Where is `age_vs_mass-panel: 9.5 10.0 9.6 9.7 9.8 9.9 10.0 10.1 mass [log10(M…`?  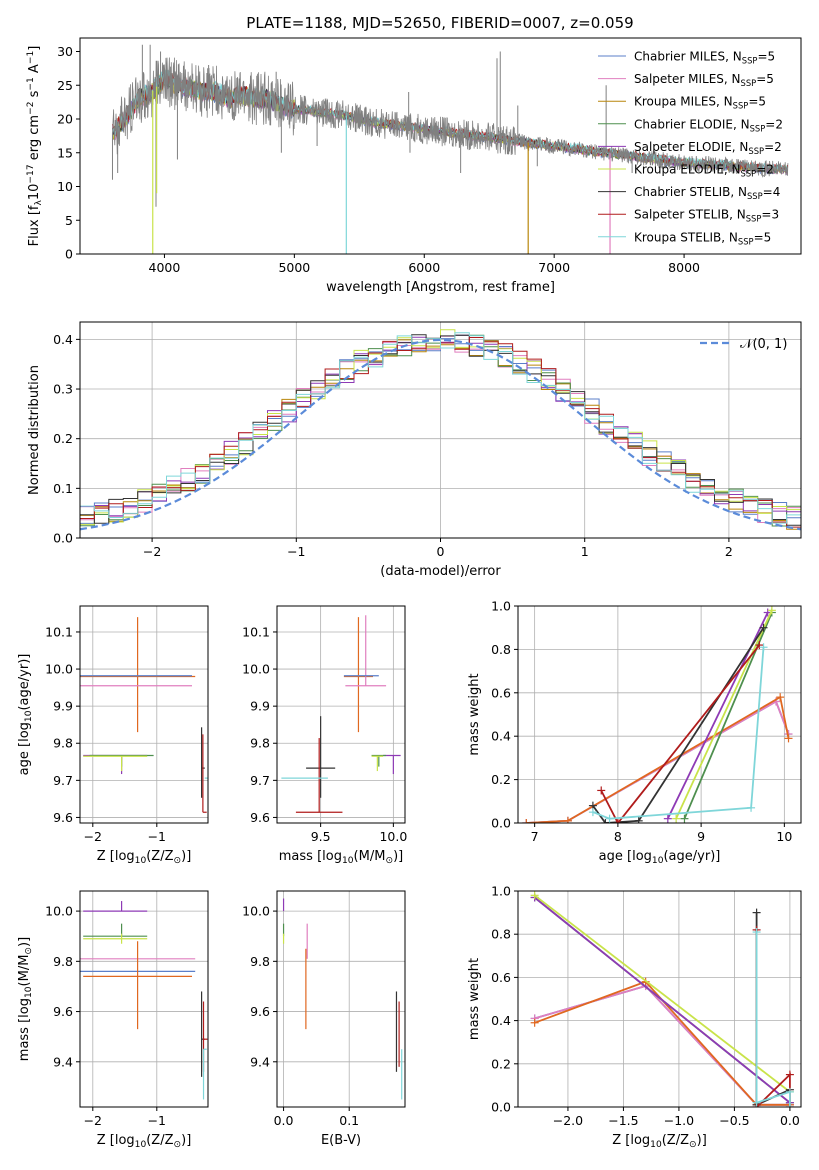
age_vs_mass-panel: 9.5 10.0 9.6 9.7 9.8 9.9 10.0 10.1 mass [log10(M… is located at coordinates (324, 735).